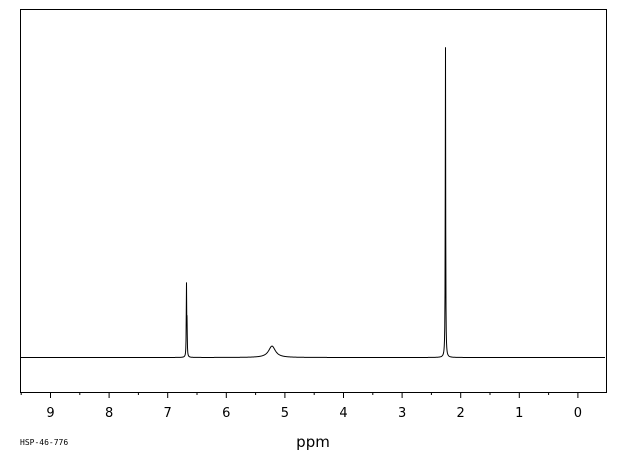  What do you see at coordinates (226, 413) in the screenshot?
I see `x-tick-label: 6` at bounding box center [226, 413].